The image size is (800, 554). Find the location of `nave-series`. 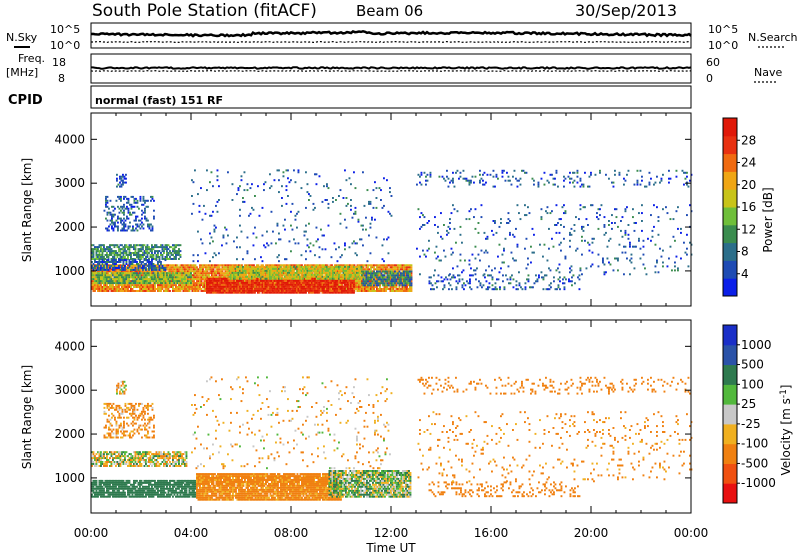

nave-series is located at coordinates (391, 71).